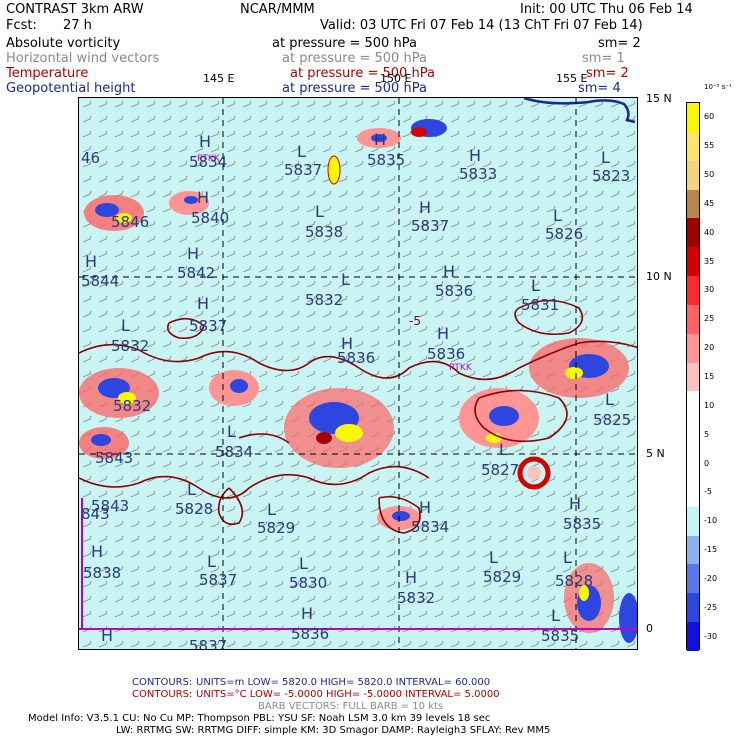 This screenshot has height=740, width=740. What do you see at coordinates (709, 319) in the screenshot?
I see `colorbar-label: 25` at bounding box center [709, 319].